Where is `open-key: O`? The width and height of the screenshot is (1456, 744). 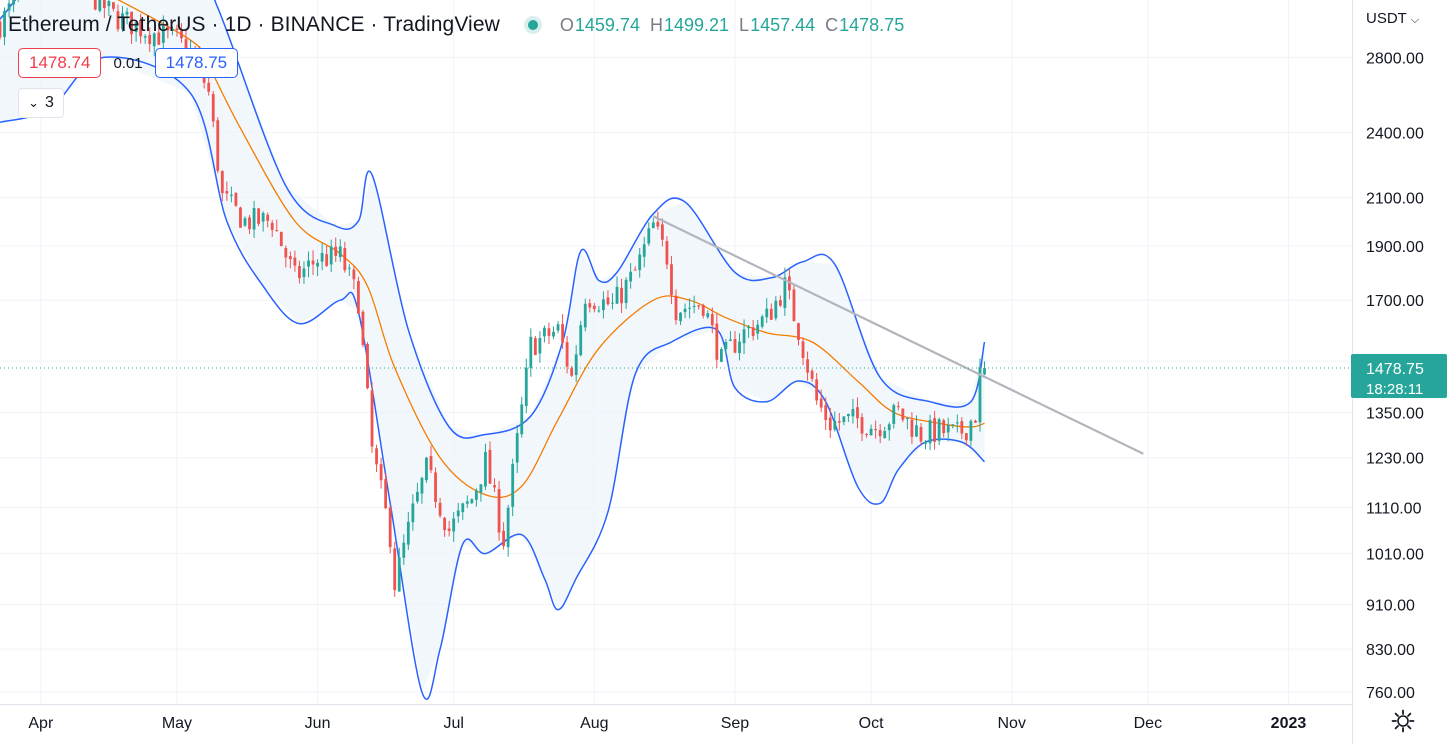 open-key: O is located at coordinates (566, 24).